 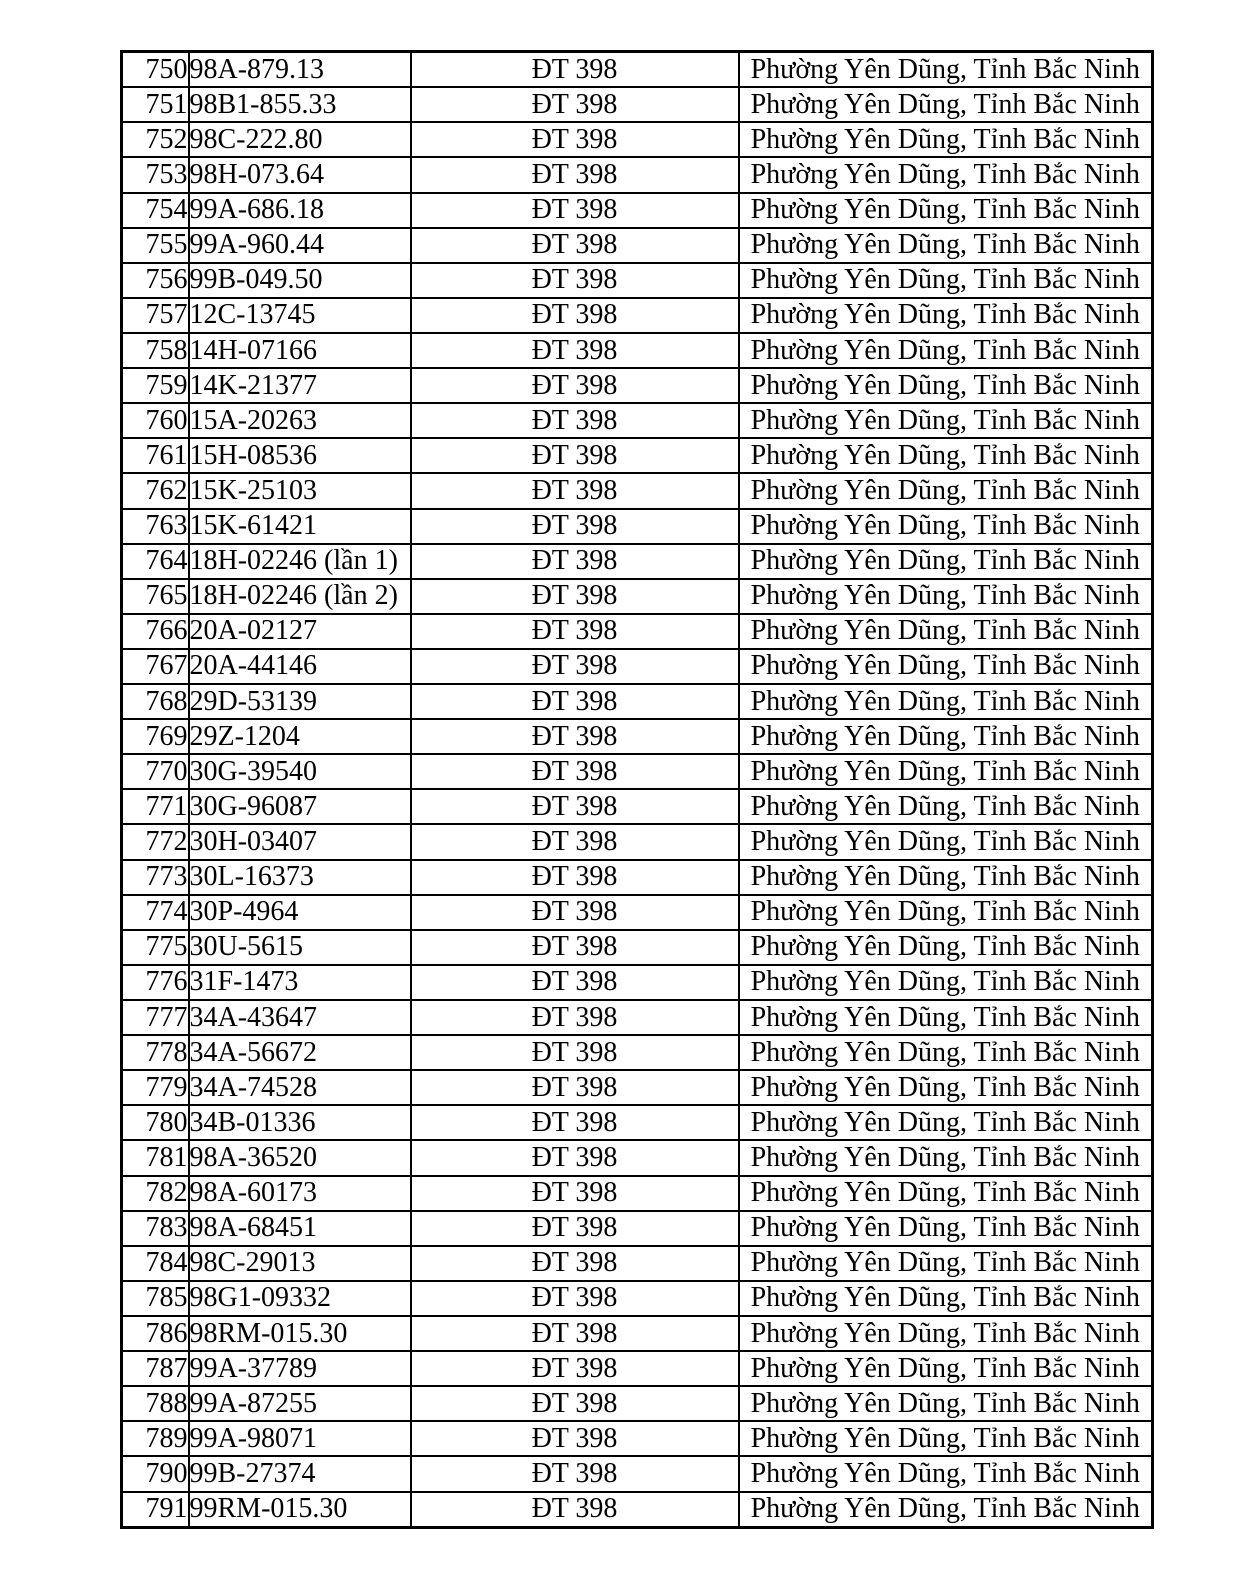 I want to click on cell-license-plate: 30G-39540, so click(x=299, y=772).